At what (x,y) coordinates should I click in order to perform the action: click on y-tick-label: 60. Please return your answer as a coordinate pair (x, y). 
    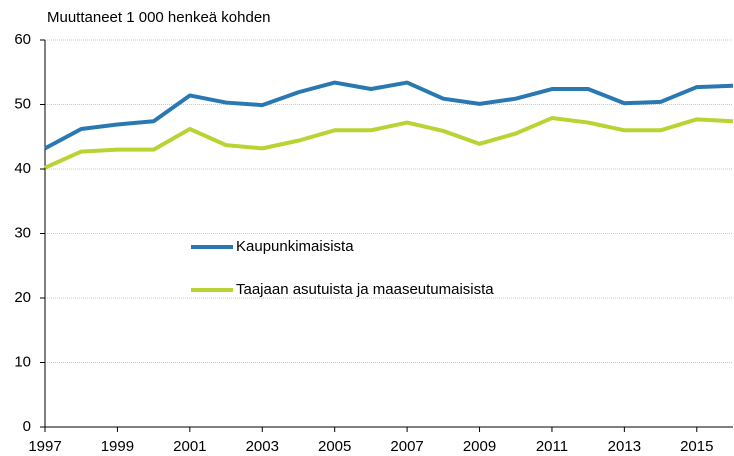
    Looking at the image, I should click on (22, 39).